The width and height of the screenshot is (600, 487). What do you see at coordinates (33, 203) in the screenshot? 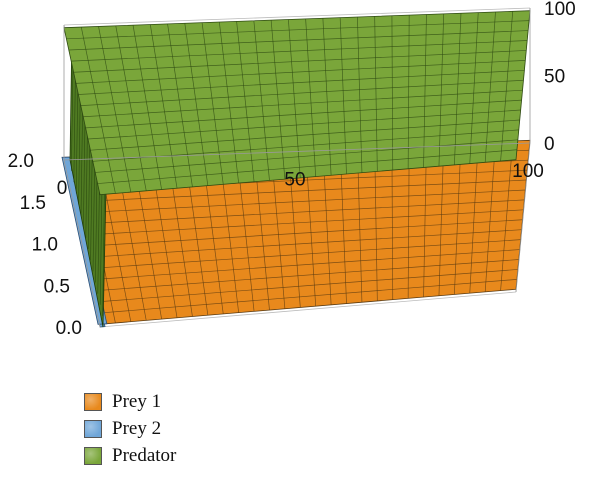
I see `y-tick-label: 1.5` at bounding box center [33, 203].